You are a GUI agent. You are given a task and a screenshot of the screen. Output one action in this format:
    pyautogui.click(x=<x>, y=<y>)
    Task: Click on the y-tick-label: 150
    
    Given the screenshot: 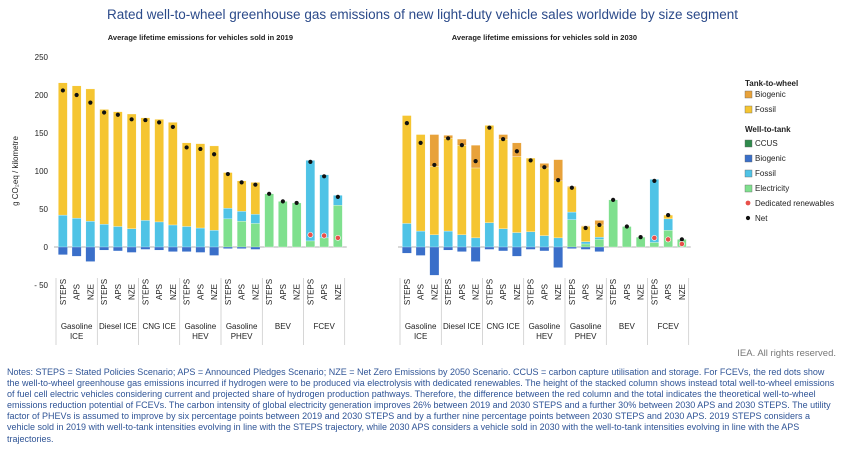 What is the action you would take?
    pyautogui.click(x=42, y=133)
    